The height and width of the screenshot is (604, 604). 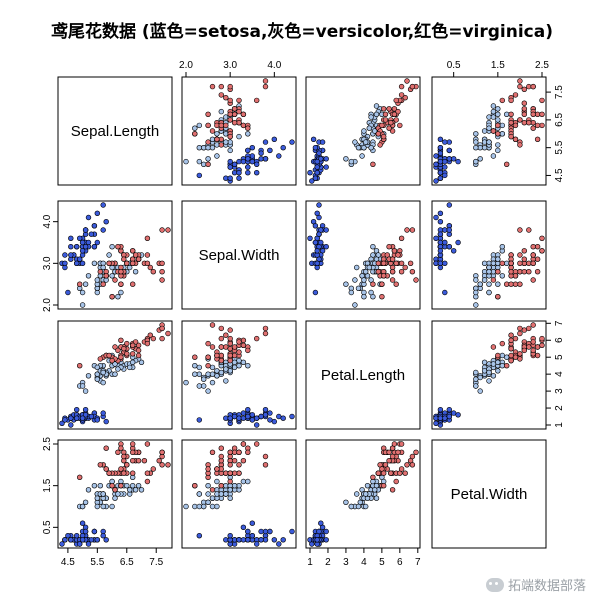 What do you see at coordinates (230, 65) in the screenshot?
I see `tick-label-Sepal.Width: 3.0` at bounding box center [230, 65].